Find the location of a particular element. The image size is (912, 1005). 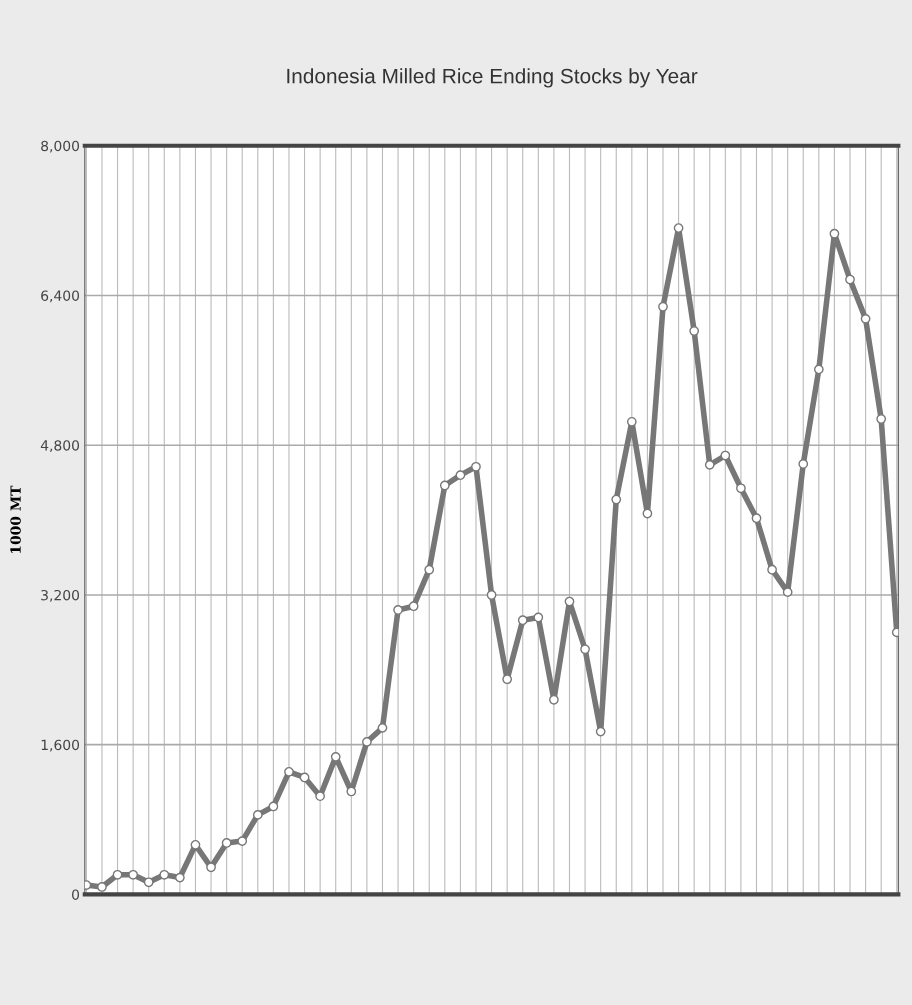

y-tick-label: 1,600 is located at coordinates (60, 745).